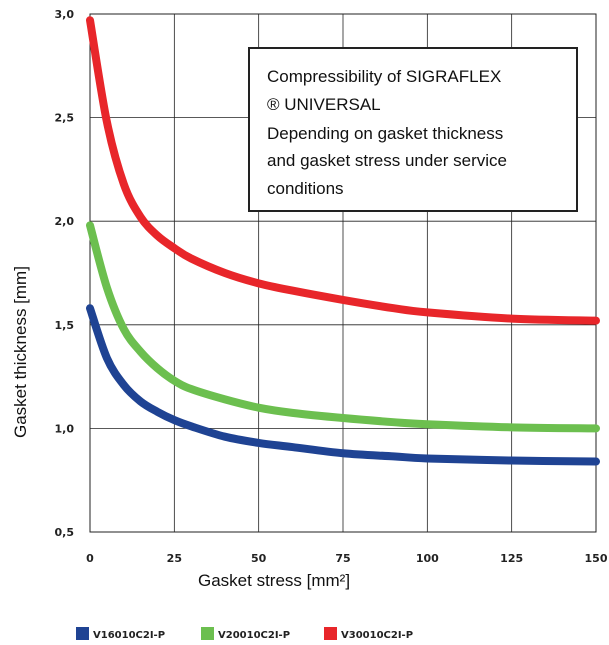 This screenshot has height=645, width=609. What do you see at coordinates (427, 558) in the screenshot?
I see `x-tick-label: 100` at bounding box center [427, 558].